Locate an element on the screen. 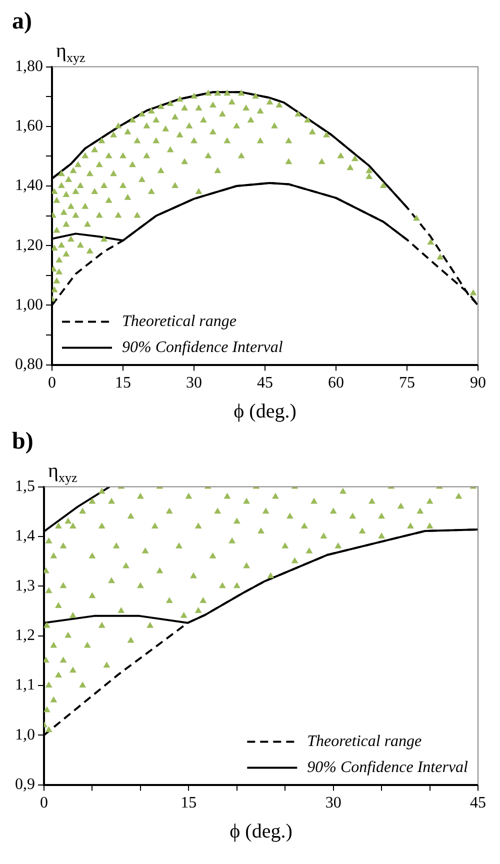 Image resolution: width=500 pixels, height=864 pixels. y-tick-label: 1,80 is located at coordinates (29, 67).